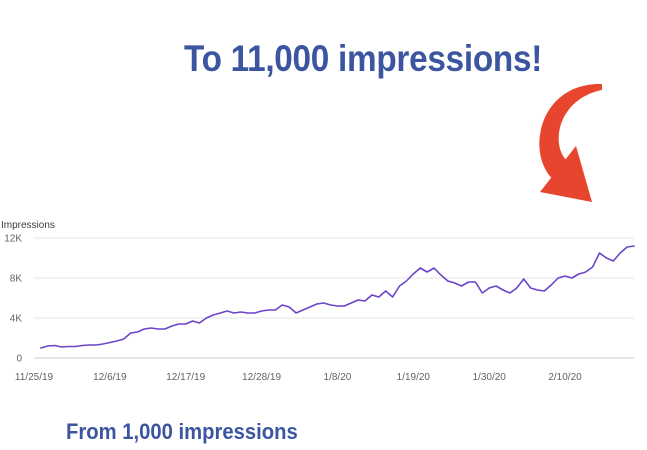 This screenshot has width=647, height=450. Describe the element at coordinates (570, 135) in the screenshot. I see `arrow-shaft` at that location.